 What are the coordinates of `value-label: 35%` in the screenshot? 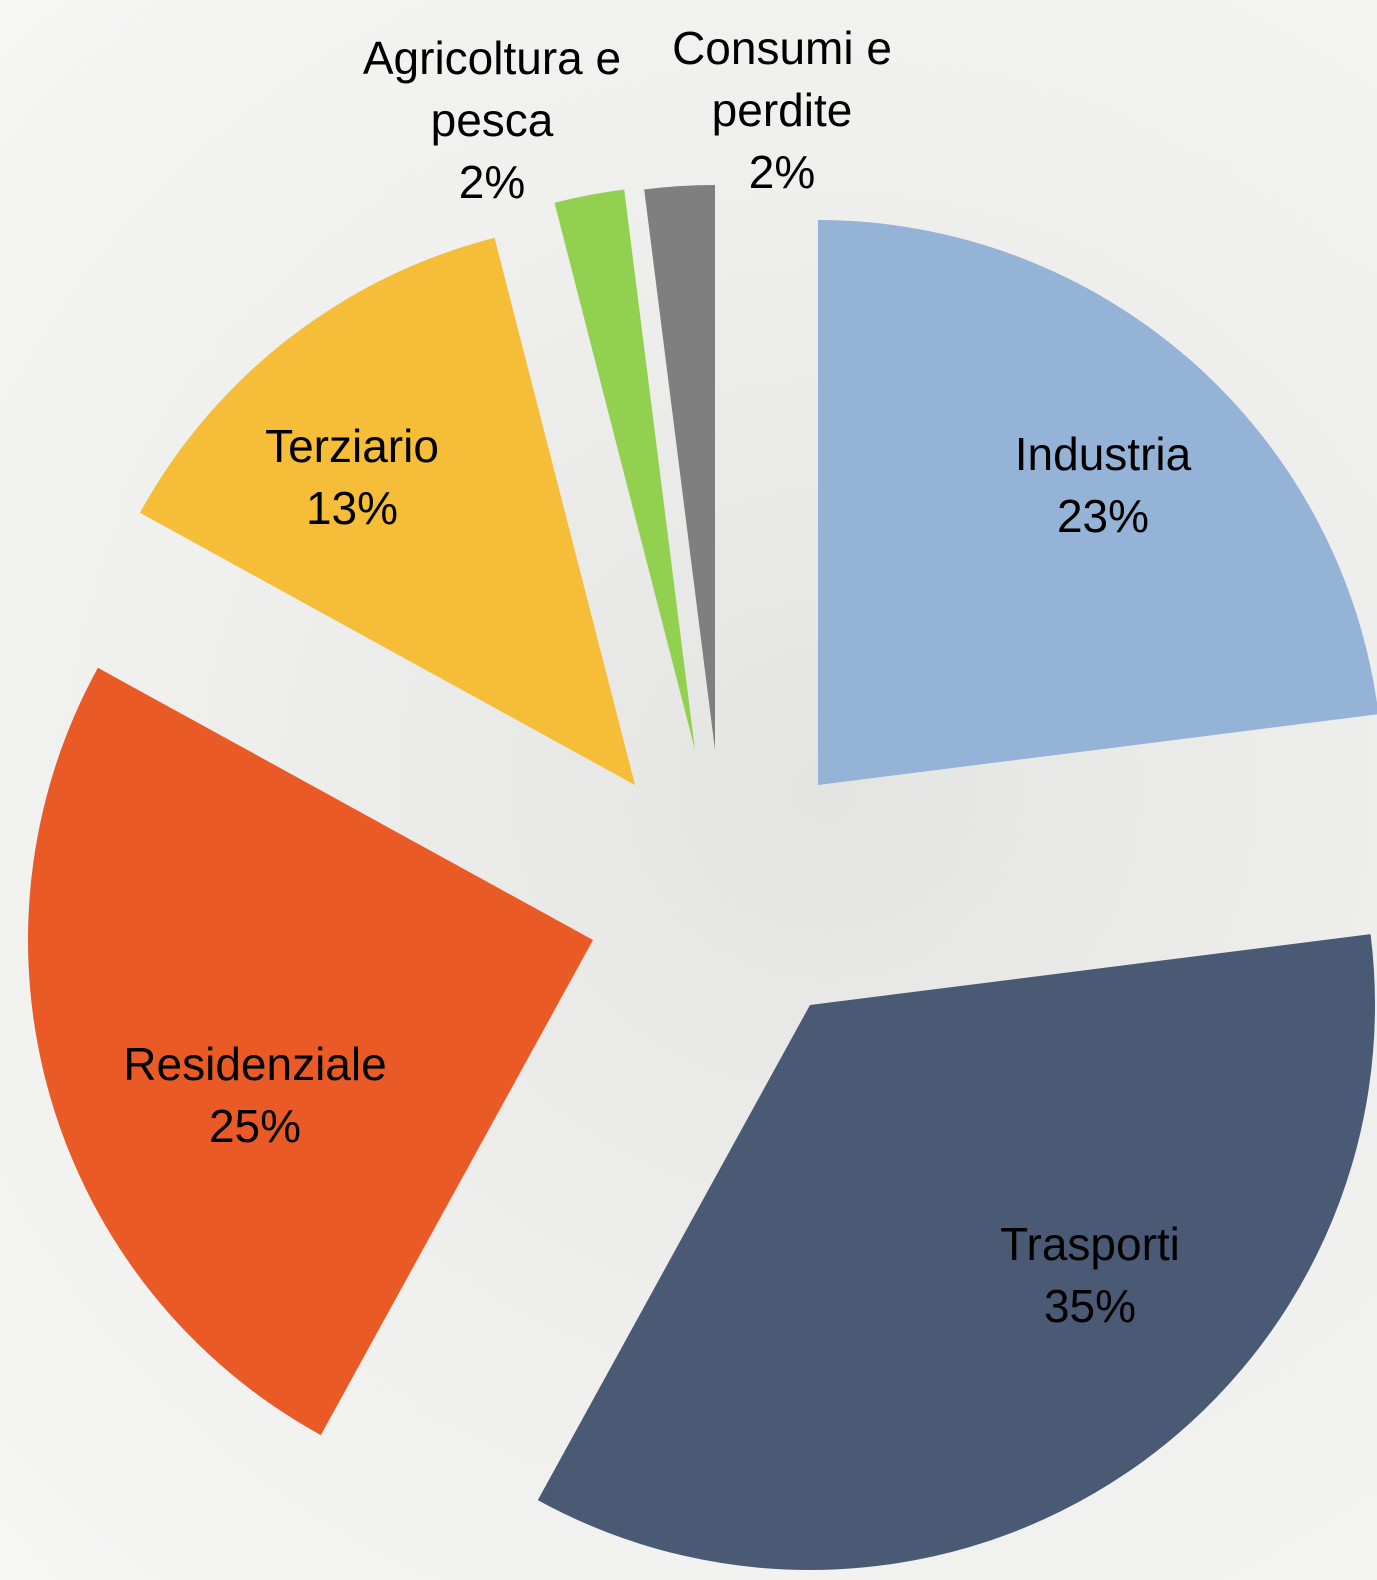 It's located at (1090, 1306).